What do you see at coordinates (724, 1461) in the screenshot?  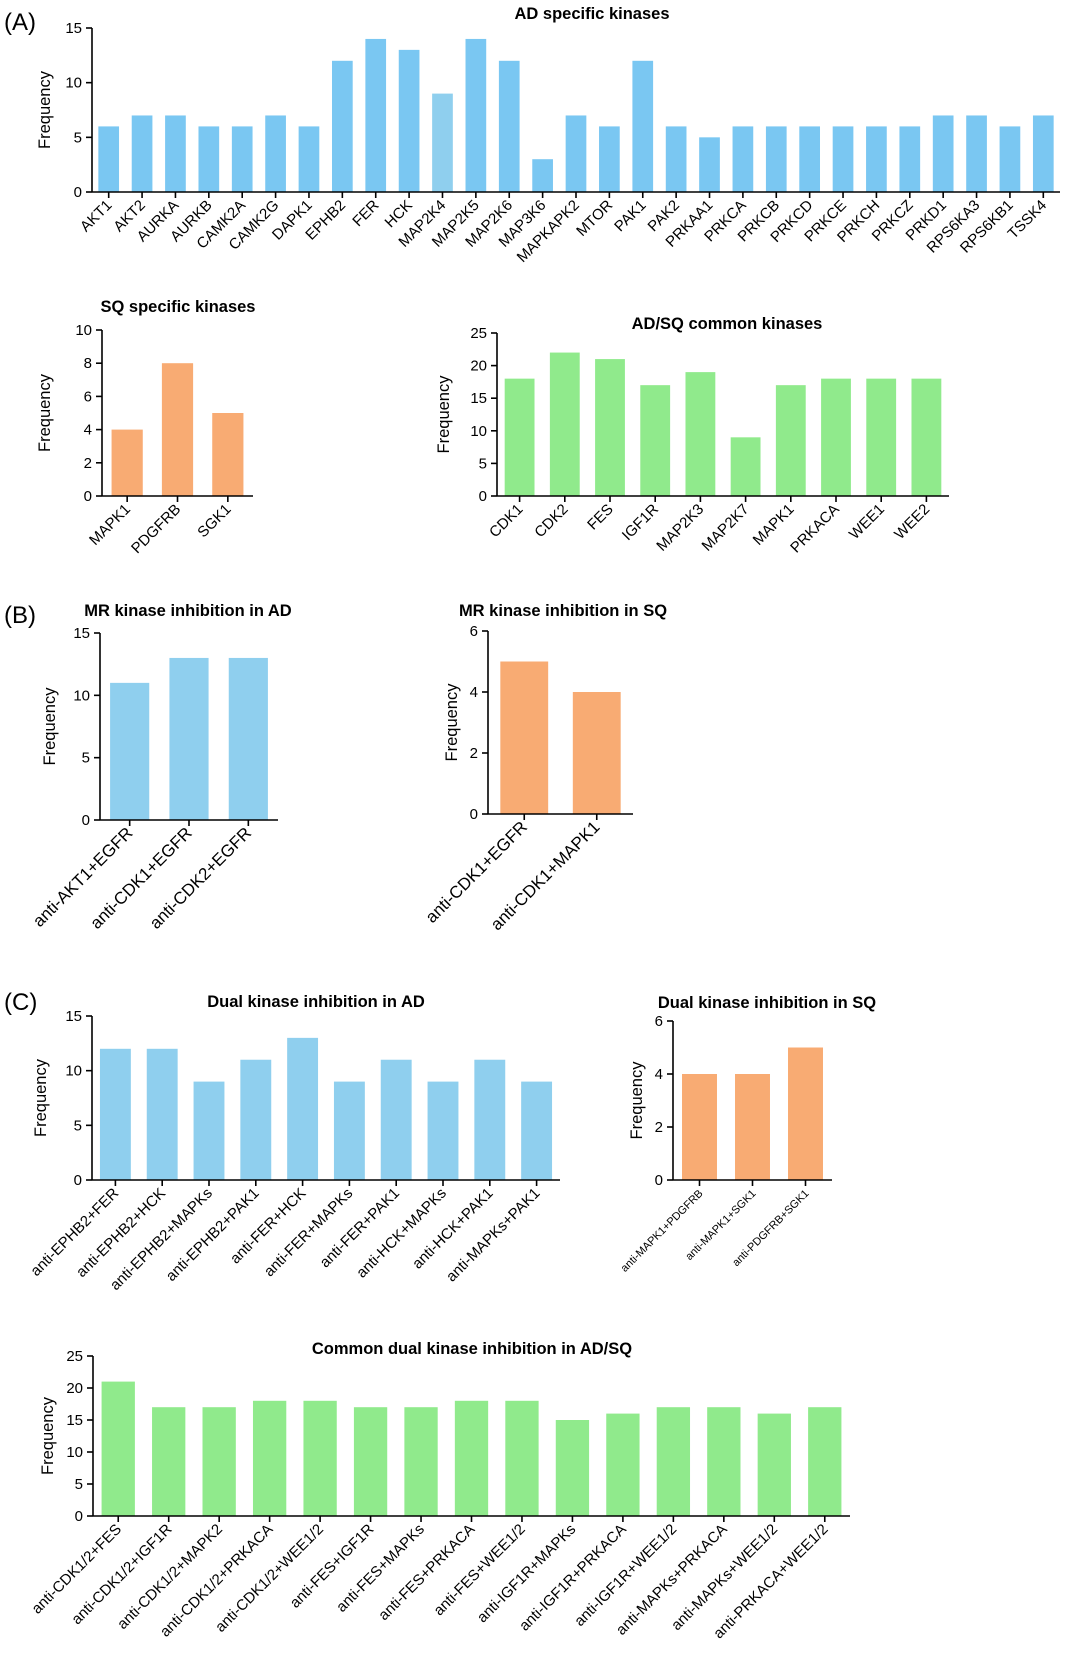 I see `bar-anti-MAPKs+PRKACA` at bounding box center [724, 1461].